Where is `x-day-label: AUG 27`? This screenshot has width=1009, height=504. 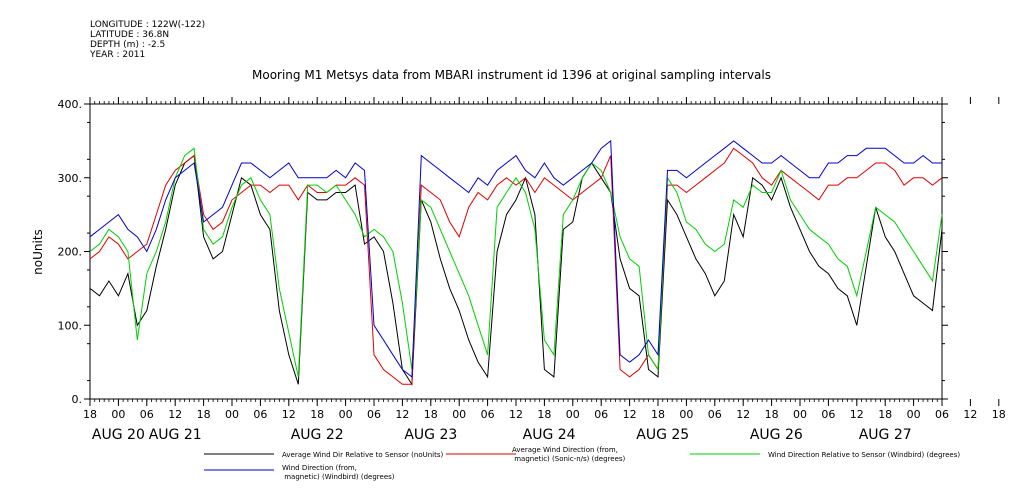 x-day-label: AUG 27 is located at coordinates (885, 435).